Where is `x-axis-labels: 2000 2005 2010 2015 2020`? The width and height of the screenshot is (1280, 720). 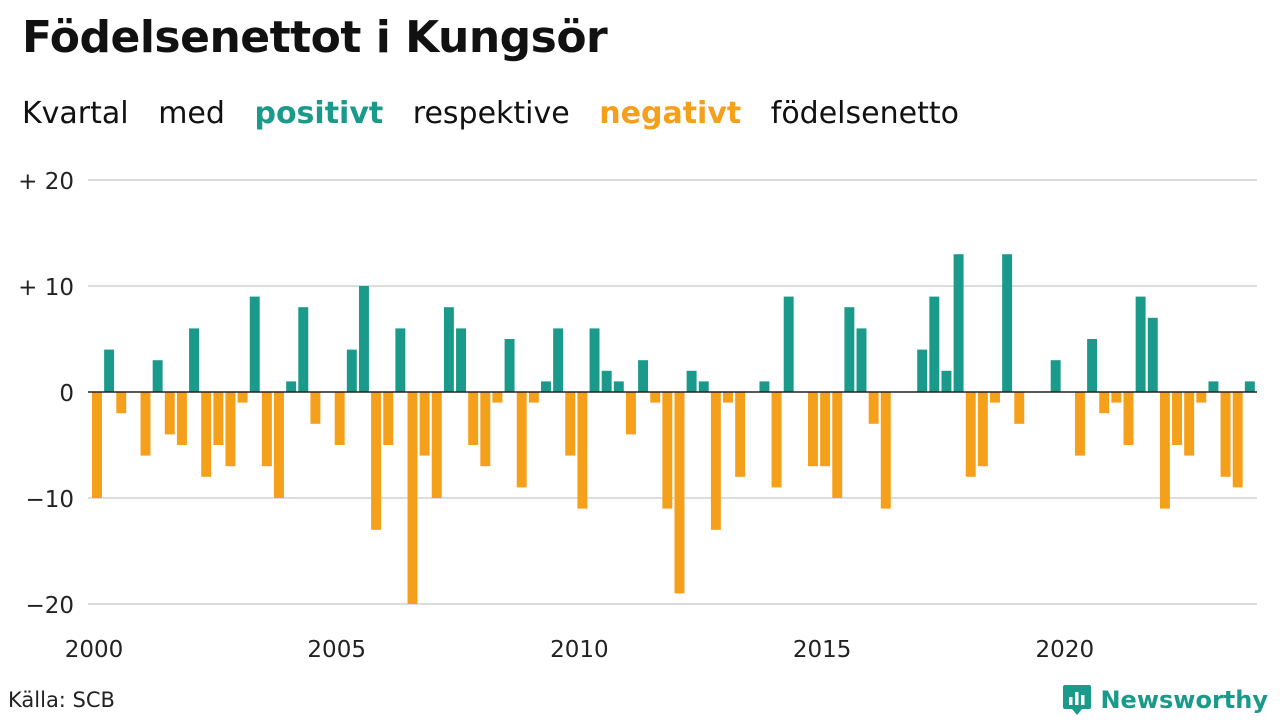
x-axis-labels: 2000 2005 2010 2015 2020 is located at coordinates (579, 650).